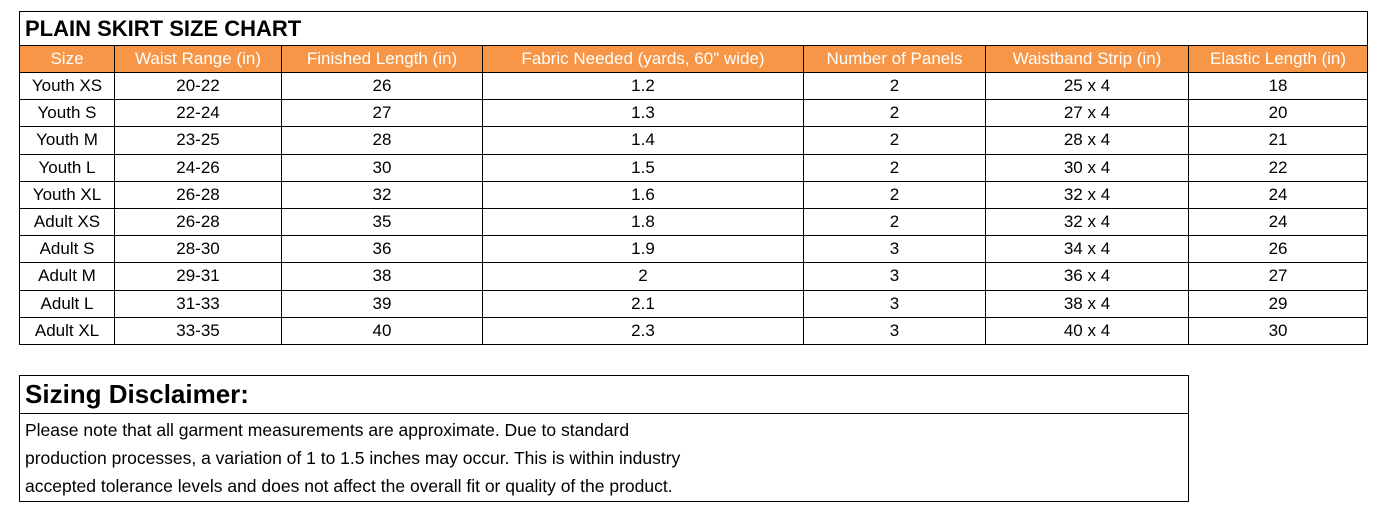 The height and width of the screenshot is (521, 1382). What do you see at coordinates (67, 303) in the screenshot?
I see `cell-size: Adult L` at bounding box center [67, 303].